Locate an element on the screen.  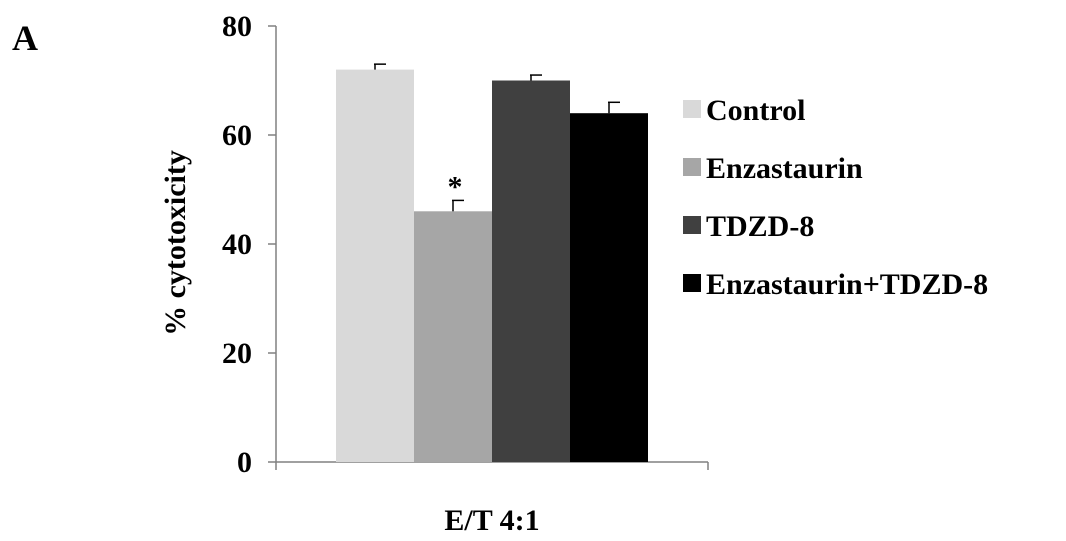
legend-label: TDZD-8 is located at coordinates (760, 226).